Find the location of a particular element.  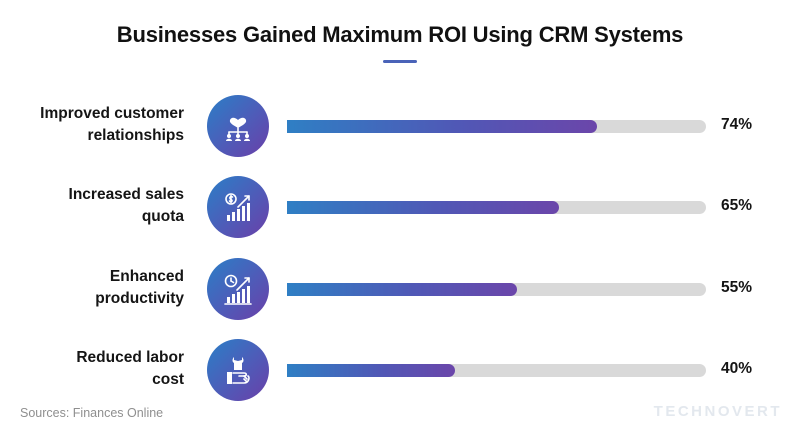

bar-row: Increased sales quota 65% is located at coordinates (400, 206).